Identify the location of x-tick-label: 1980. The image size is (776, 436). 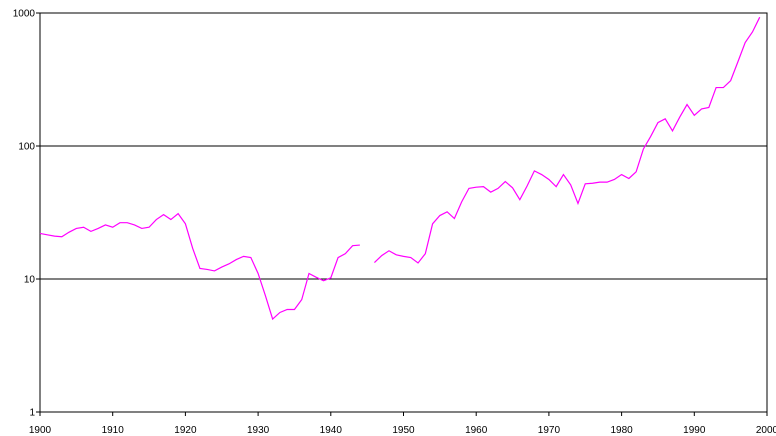
(621, 430).